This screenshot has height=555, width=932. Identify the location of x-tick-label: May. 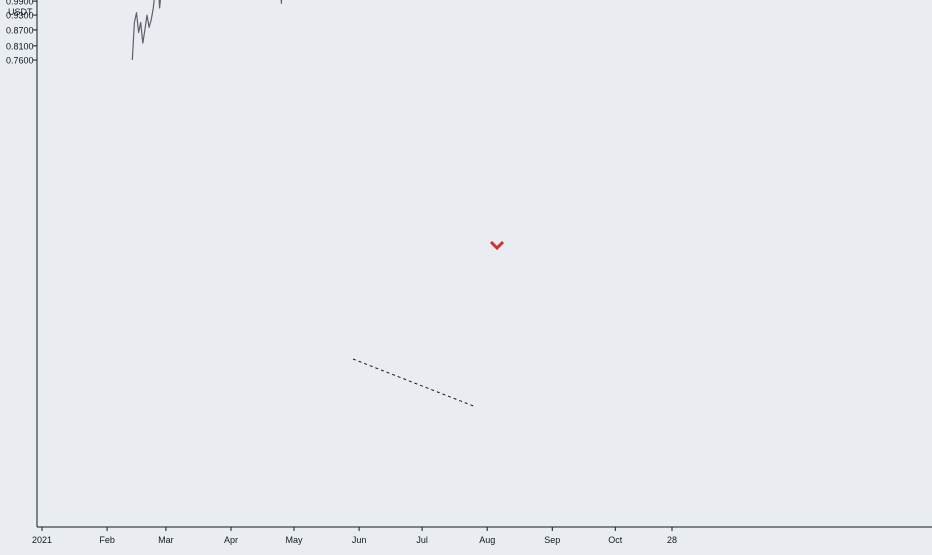
(294, 540).